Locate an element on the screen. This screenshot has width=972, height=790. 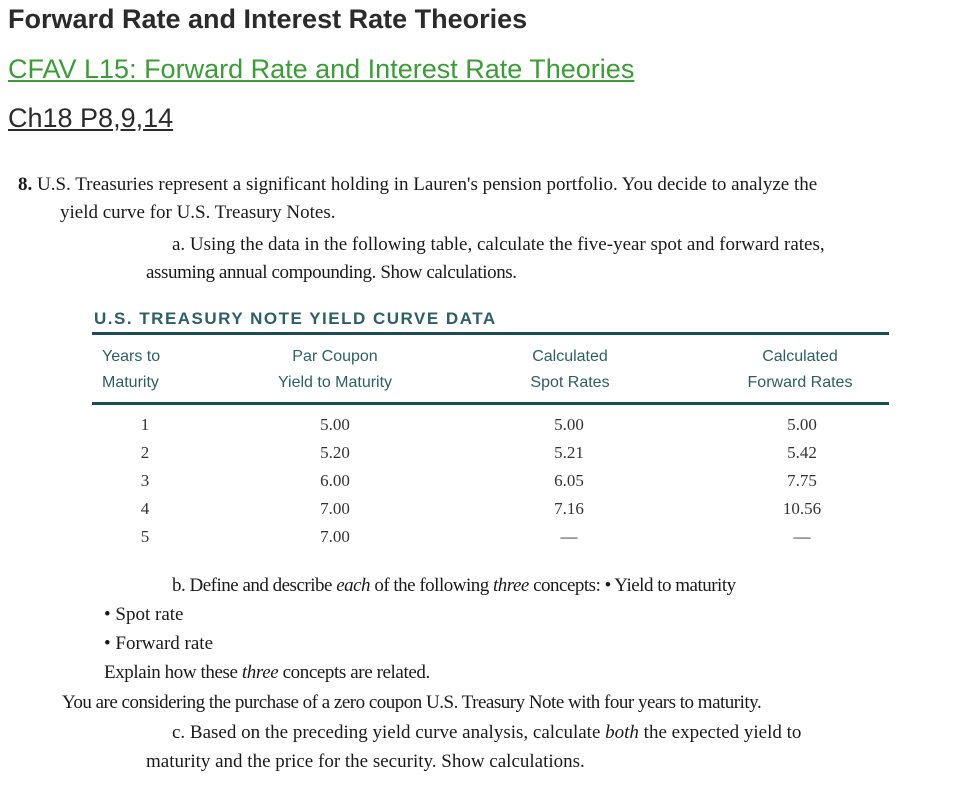
problem-intro-line2: yield curve for U.S. Treasury Notes. is located at coordinates (198, 212).